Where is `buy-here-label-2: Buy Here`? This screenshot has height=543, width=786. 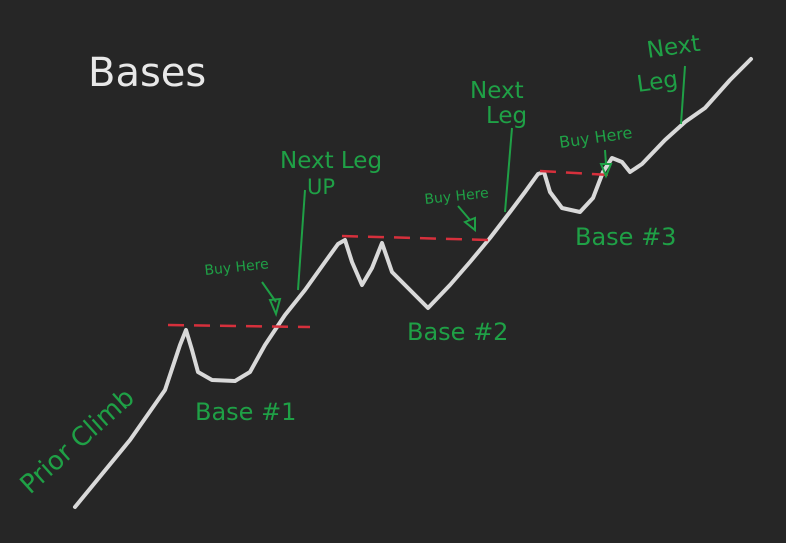 buy-here-label-2: Buy Here is located at coordinates (457, 196).